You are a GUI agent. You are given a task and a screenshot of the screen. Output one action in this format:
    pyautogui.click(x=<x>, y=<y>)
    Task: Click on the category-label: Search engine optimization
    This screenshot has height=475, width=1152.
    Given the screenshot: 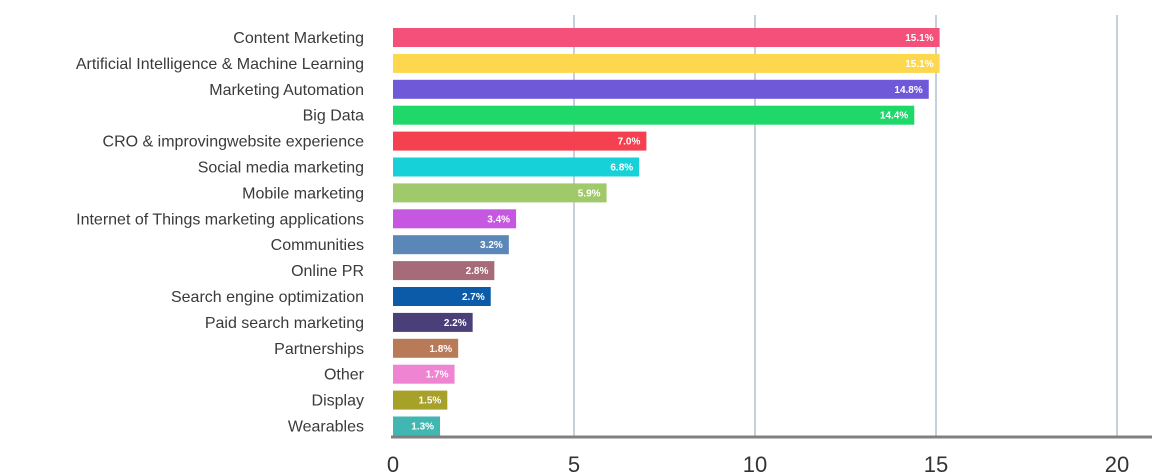 What is the action you would take?
    pyautogui.click(x=267, y=297)
    